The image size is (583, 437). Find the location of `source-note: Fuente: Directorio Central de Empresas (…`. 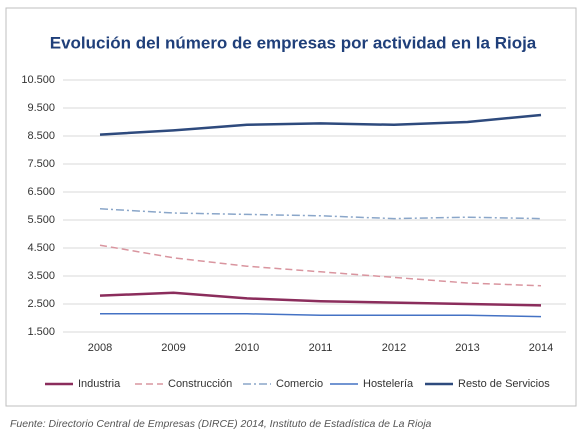

source-note: Fuente: Directorio Central de Empresas (… is located at coordinates (221, 424).